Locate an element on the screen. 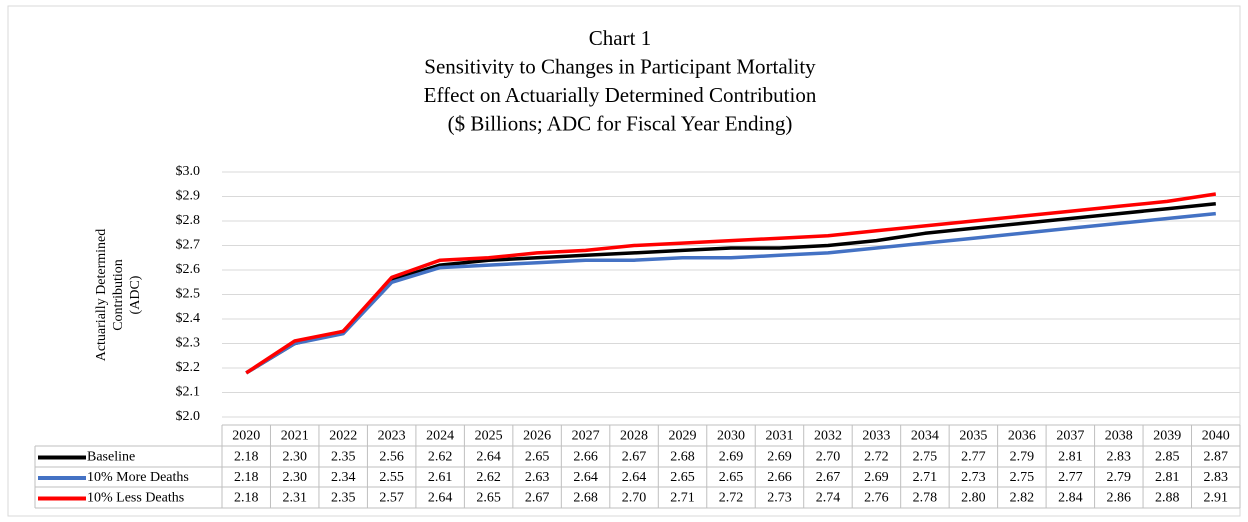 The height and width of the screenshot is (522, 1248). data-label: 2.76 is located at coordinates (876, 498).